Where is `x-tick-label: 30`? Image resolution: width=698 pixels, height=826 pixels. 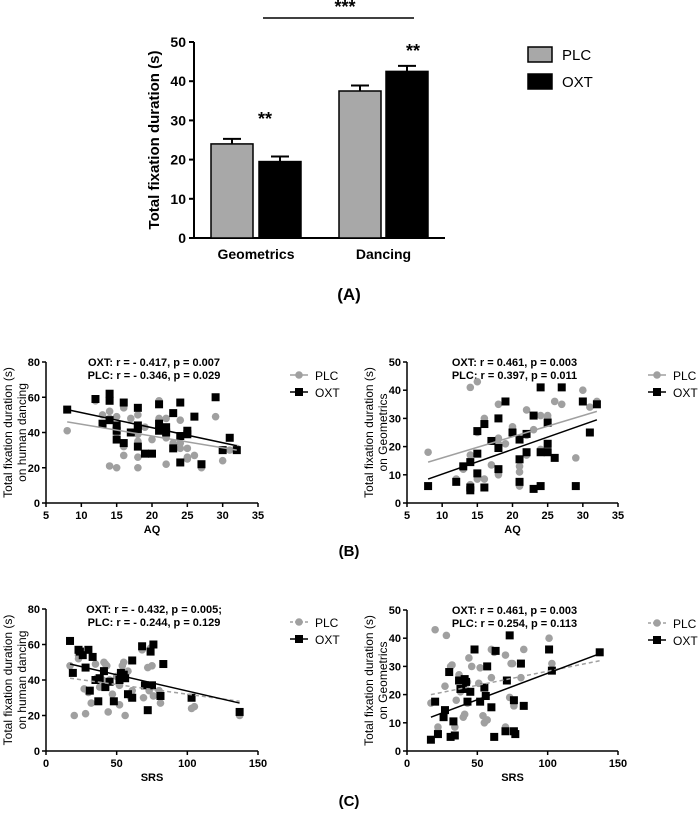 x-tick-label: 30 is located at coordinates (583, 516).